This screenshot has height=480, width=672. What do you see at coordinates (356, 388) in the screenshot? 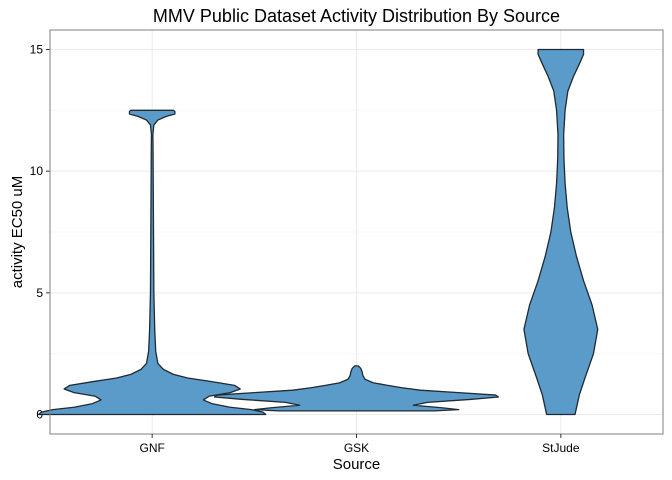
I see `violin-gsk` at bounding box center [356, 388].